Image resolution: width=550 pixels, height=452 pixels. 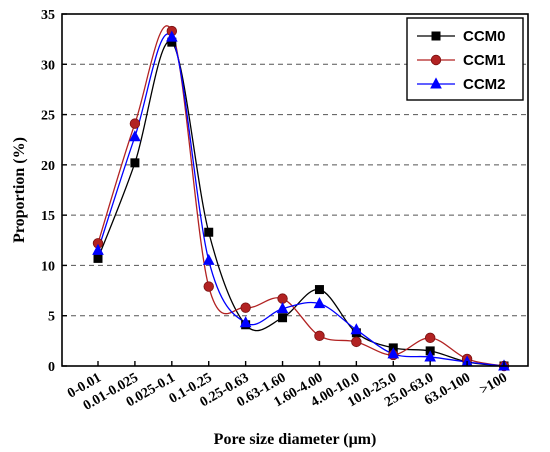 I want to click on legend-label-ccm2: CCM2, so click(x=484, y=84).